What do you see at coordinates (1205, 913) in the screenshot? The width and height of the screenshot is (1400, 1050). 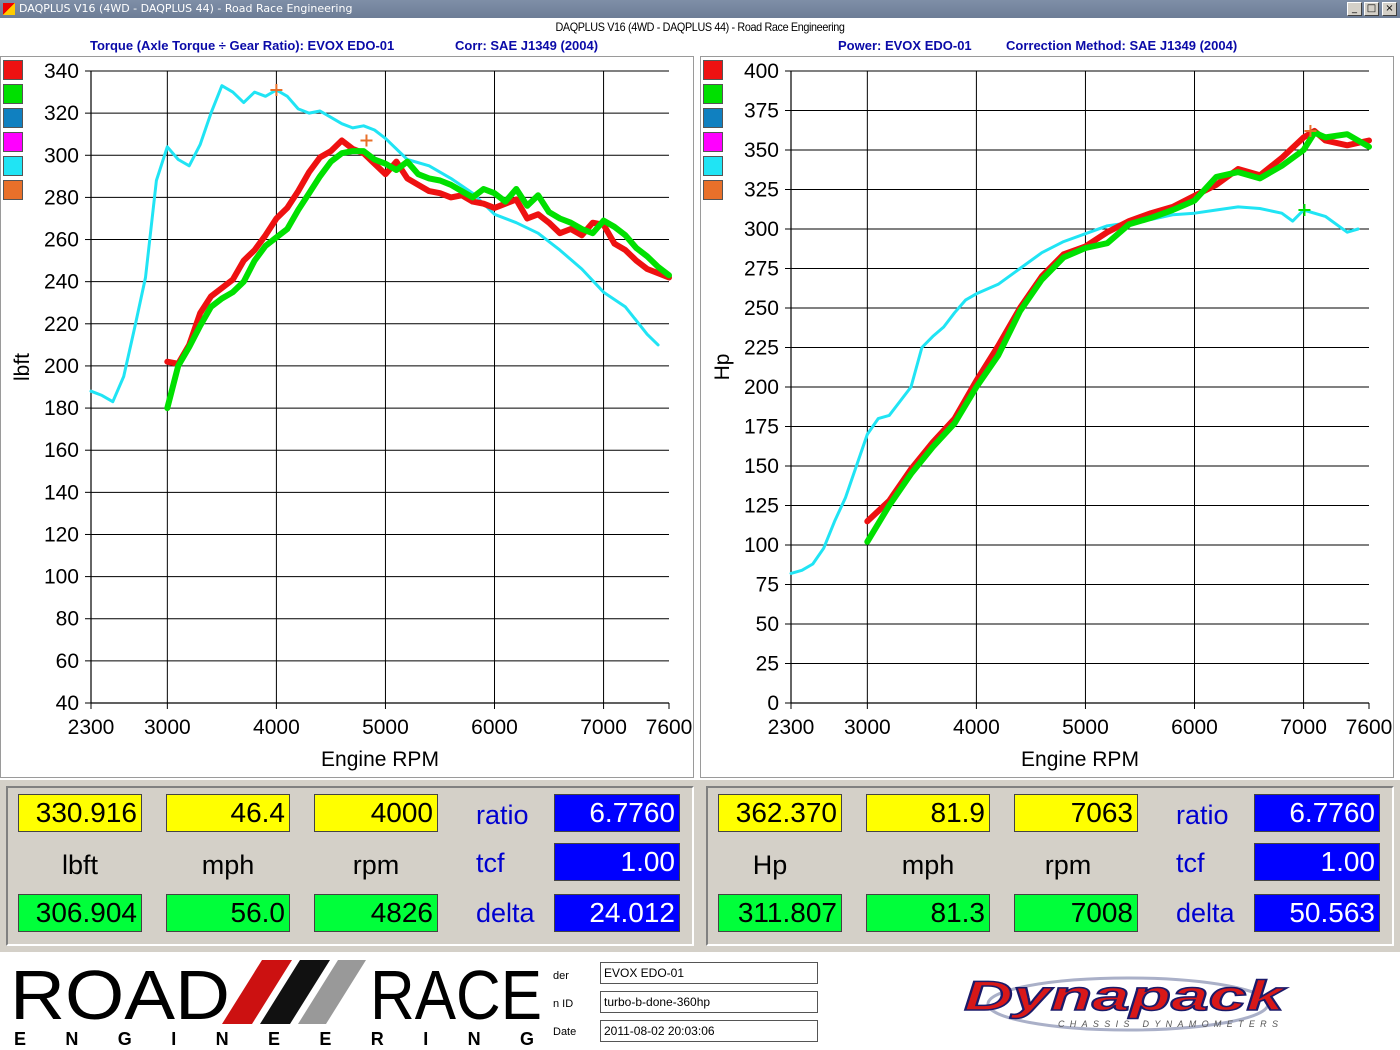 I see `delta-label: delta` at bounding box center [1205, 913].